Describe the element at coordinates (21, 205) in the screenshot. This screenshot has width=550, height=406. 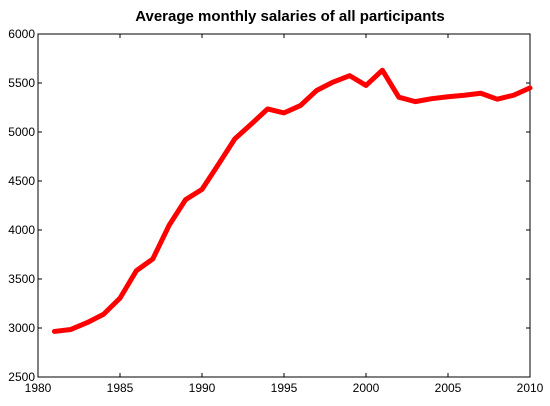
I see `y-axis-tick-labels: 2500 3000 3500 4000 4500 5000 5500 6000` at that location.